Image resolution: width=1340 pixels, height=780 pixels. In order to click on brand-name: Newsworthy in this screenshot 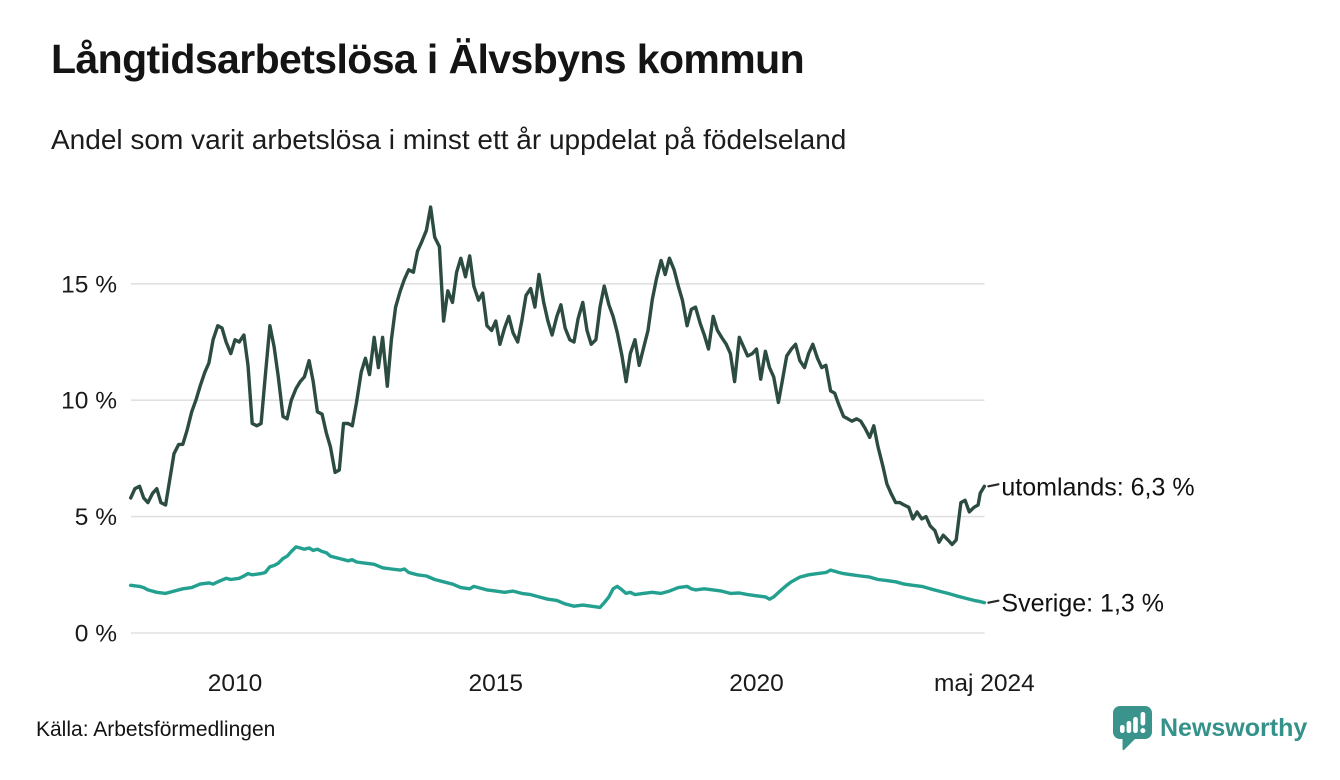, I will do `click(1234, 728)`.